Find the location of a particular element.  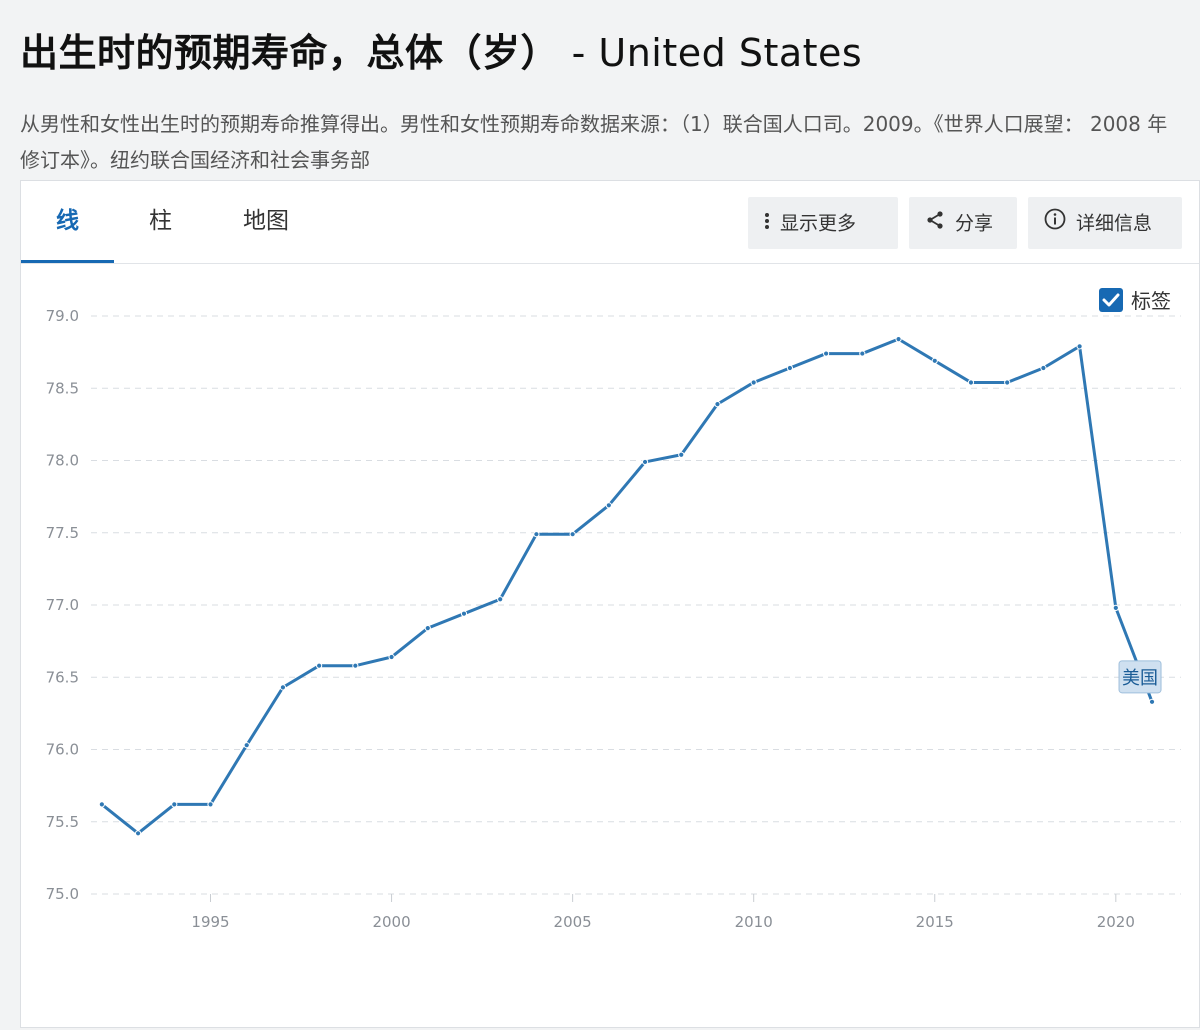

page-title-country: - United States is located at coordinates (711, 53).